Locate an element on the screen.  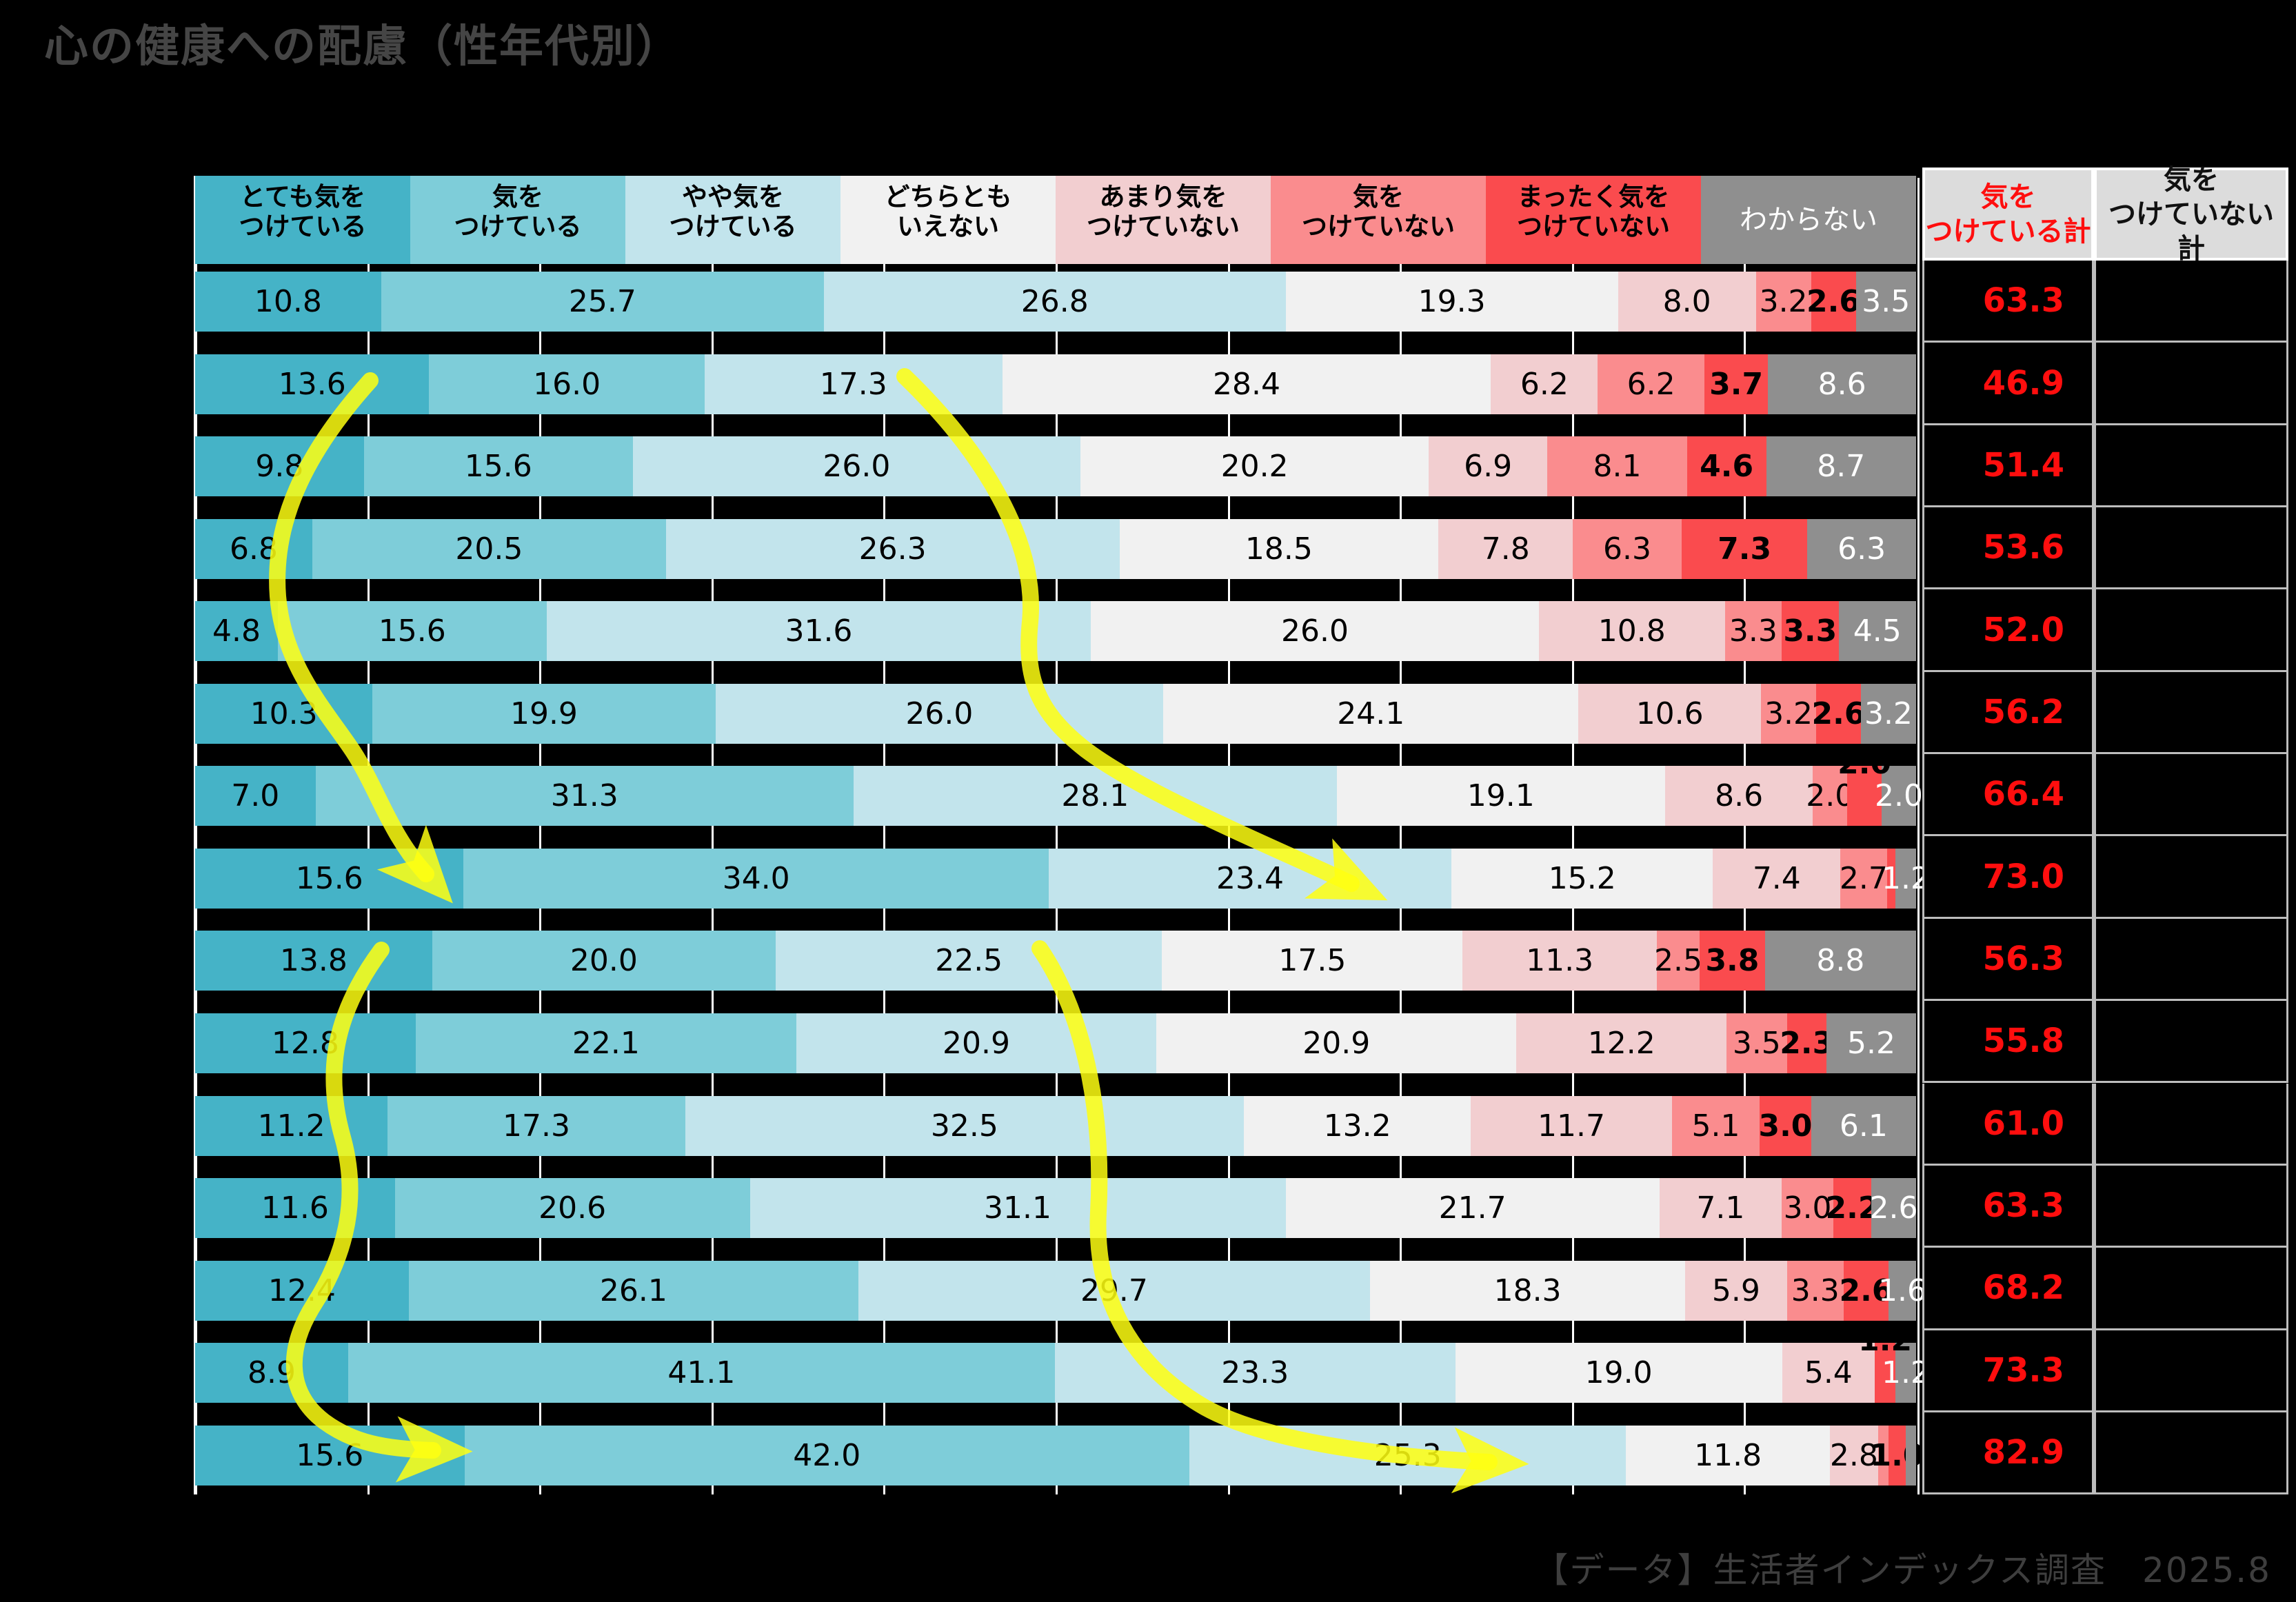
bar-segment: 2.5 is located at coordinates (1677, 961).